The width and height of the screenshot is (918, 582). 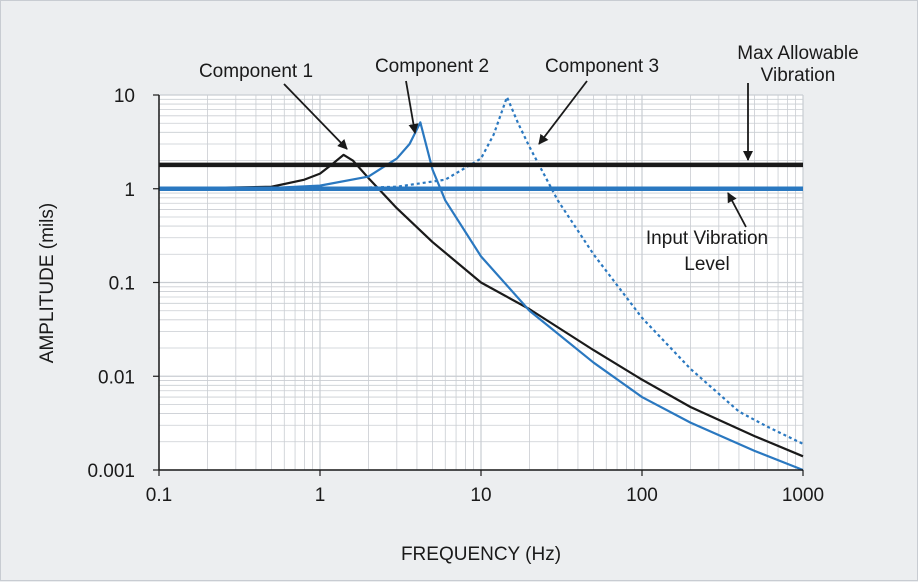 What do you see at coordinates (116, 377) in the screenshot?
I see `y-tick-label: 0.01` at bounding box center [116, 377].